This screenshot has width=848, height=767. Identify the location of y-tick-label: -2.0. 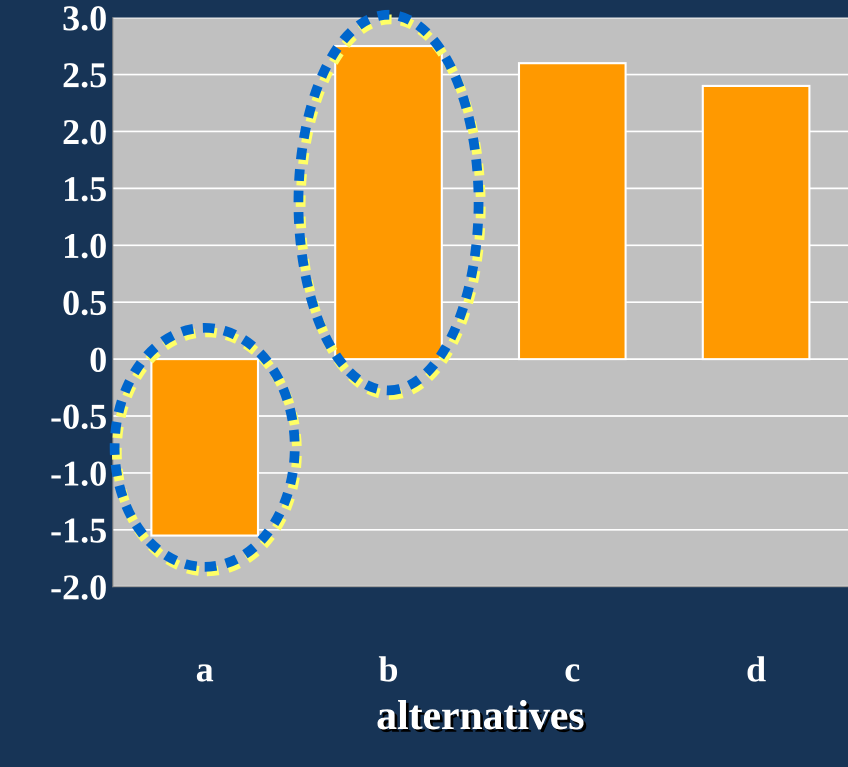
(78, 587).